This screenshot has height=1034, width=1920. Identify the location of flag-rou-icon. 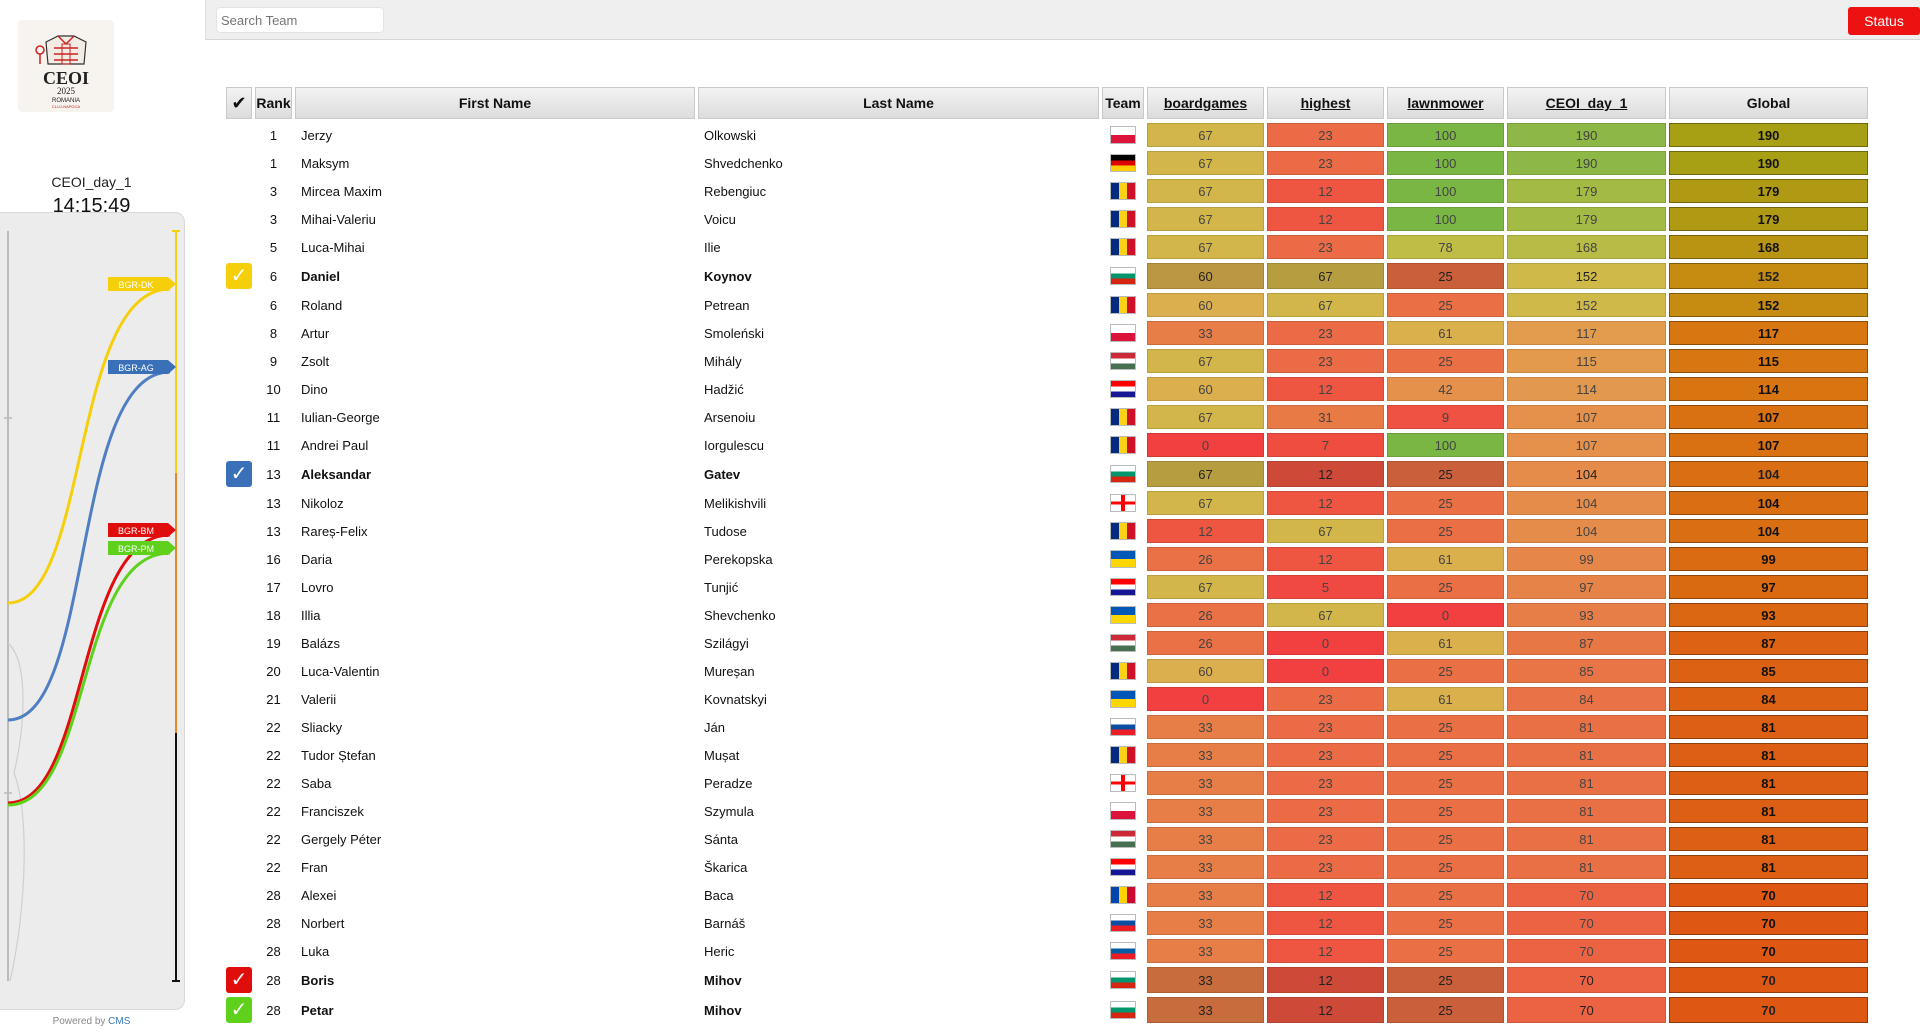
(1123, 219).